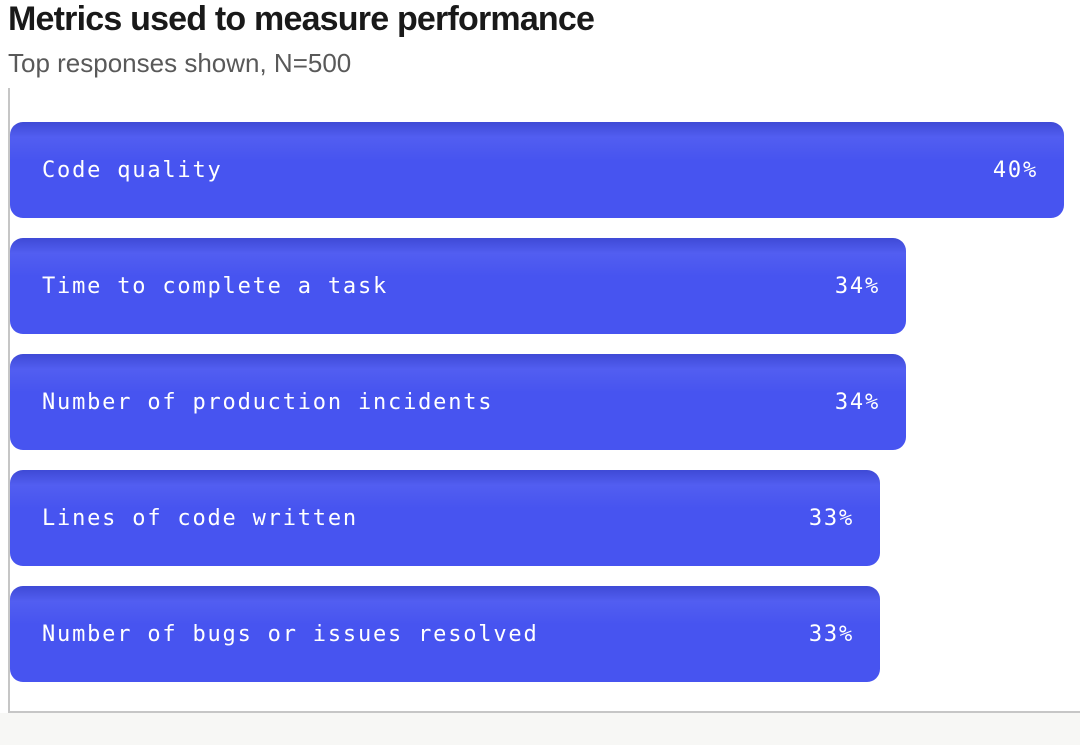 This screenshot has width=1080, height=745. What do you see at coordinates (180, 63) in the screenshot?
I see `chart-subtitle: Top responses shown, N=500` at bounding box center [180, 63].